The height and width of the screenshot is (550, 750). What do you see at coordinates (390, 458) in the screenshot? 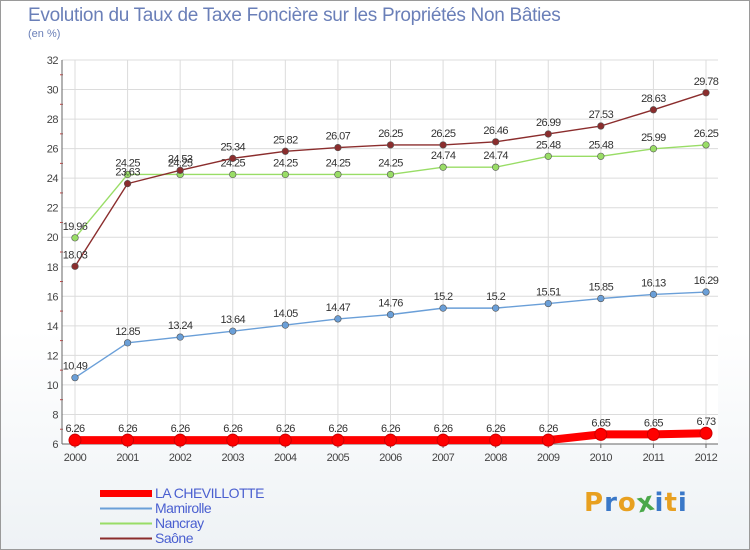
I see `x-tick-label: 2006` at bounding box center [390, 458].